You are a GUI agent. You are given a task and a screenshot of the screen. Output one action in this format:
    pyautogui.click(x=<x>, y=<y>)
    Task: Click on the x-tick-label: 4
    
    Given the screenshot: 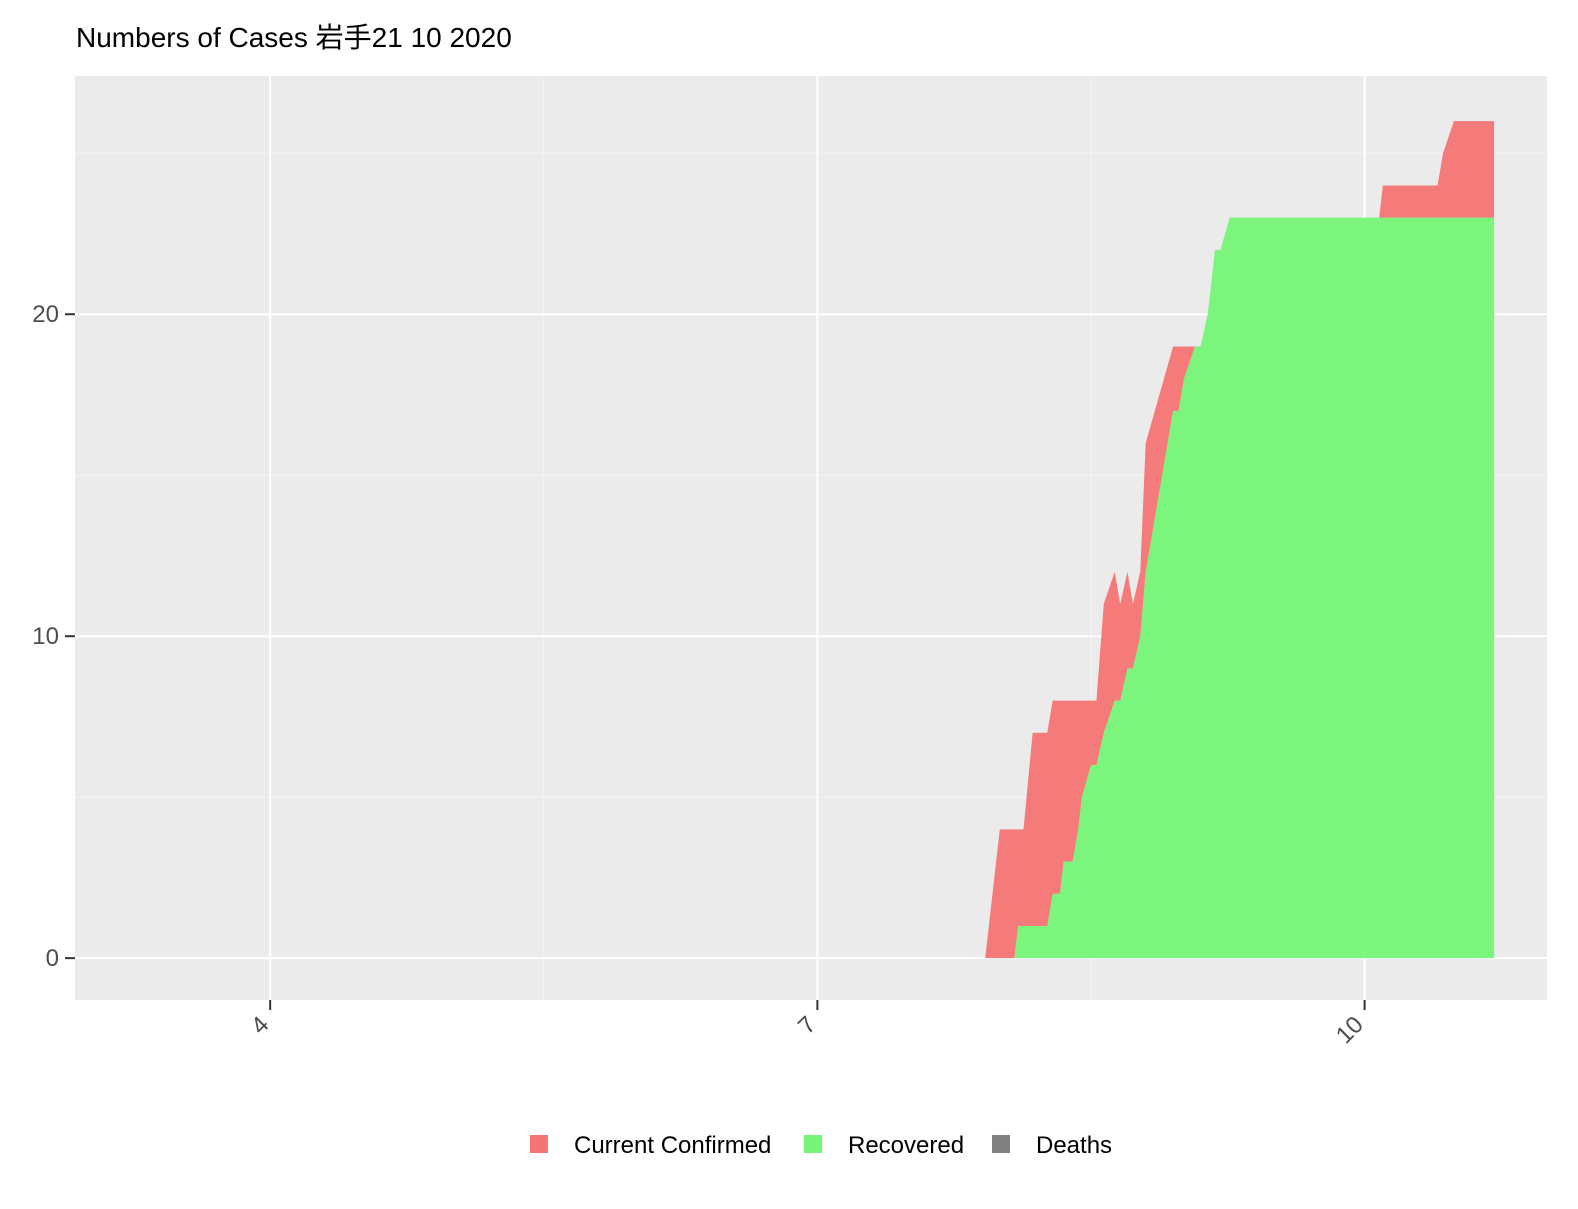 What is the action you would take?
    pyautogui.click(x=260, y=1025)
    